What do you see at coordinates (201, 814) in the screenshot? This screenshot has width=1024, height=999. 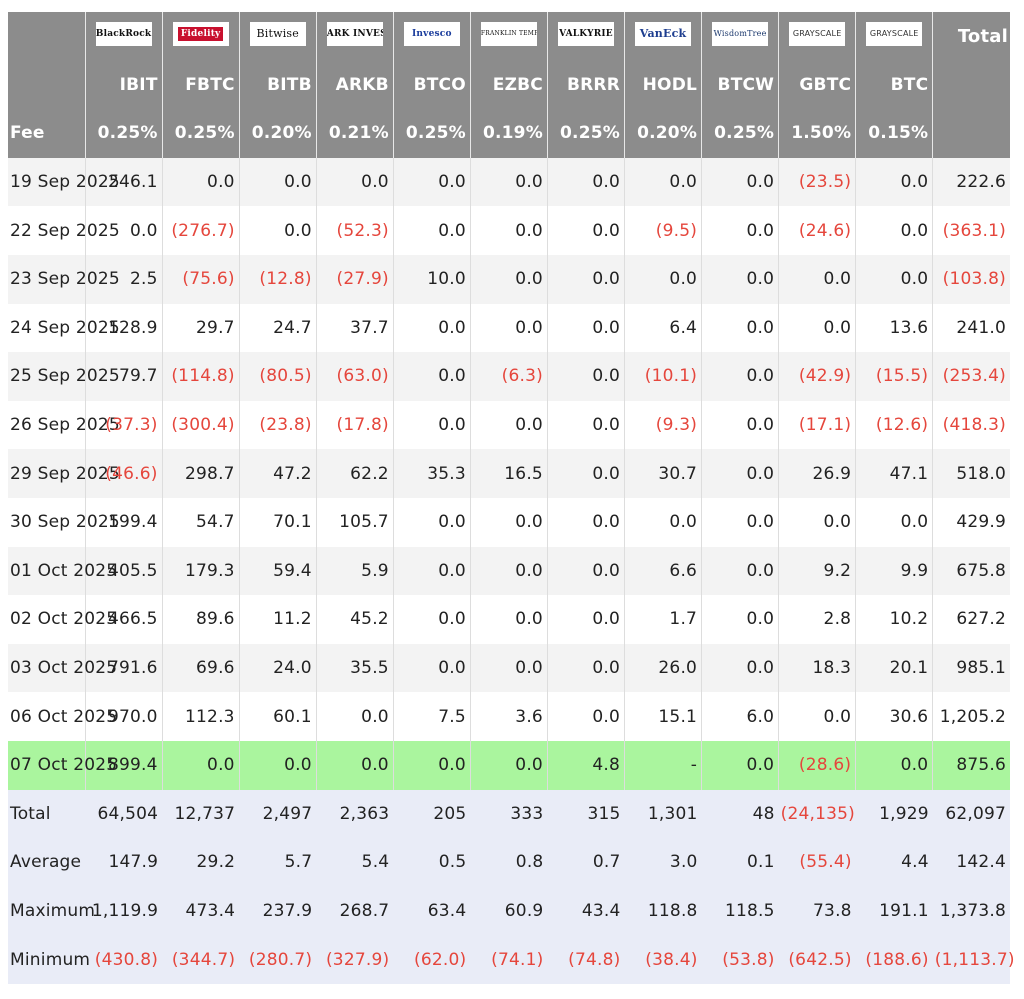 I see `summary-value: 12,737` at bounding box center [201, 814].